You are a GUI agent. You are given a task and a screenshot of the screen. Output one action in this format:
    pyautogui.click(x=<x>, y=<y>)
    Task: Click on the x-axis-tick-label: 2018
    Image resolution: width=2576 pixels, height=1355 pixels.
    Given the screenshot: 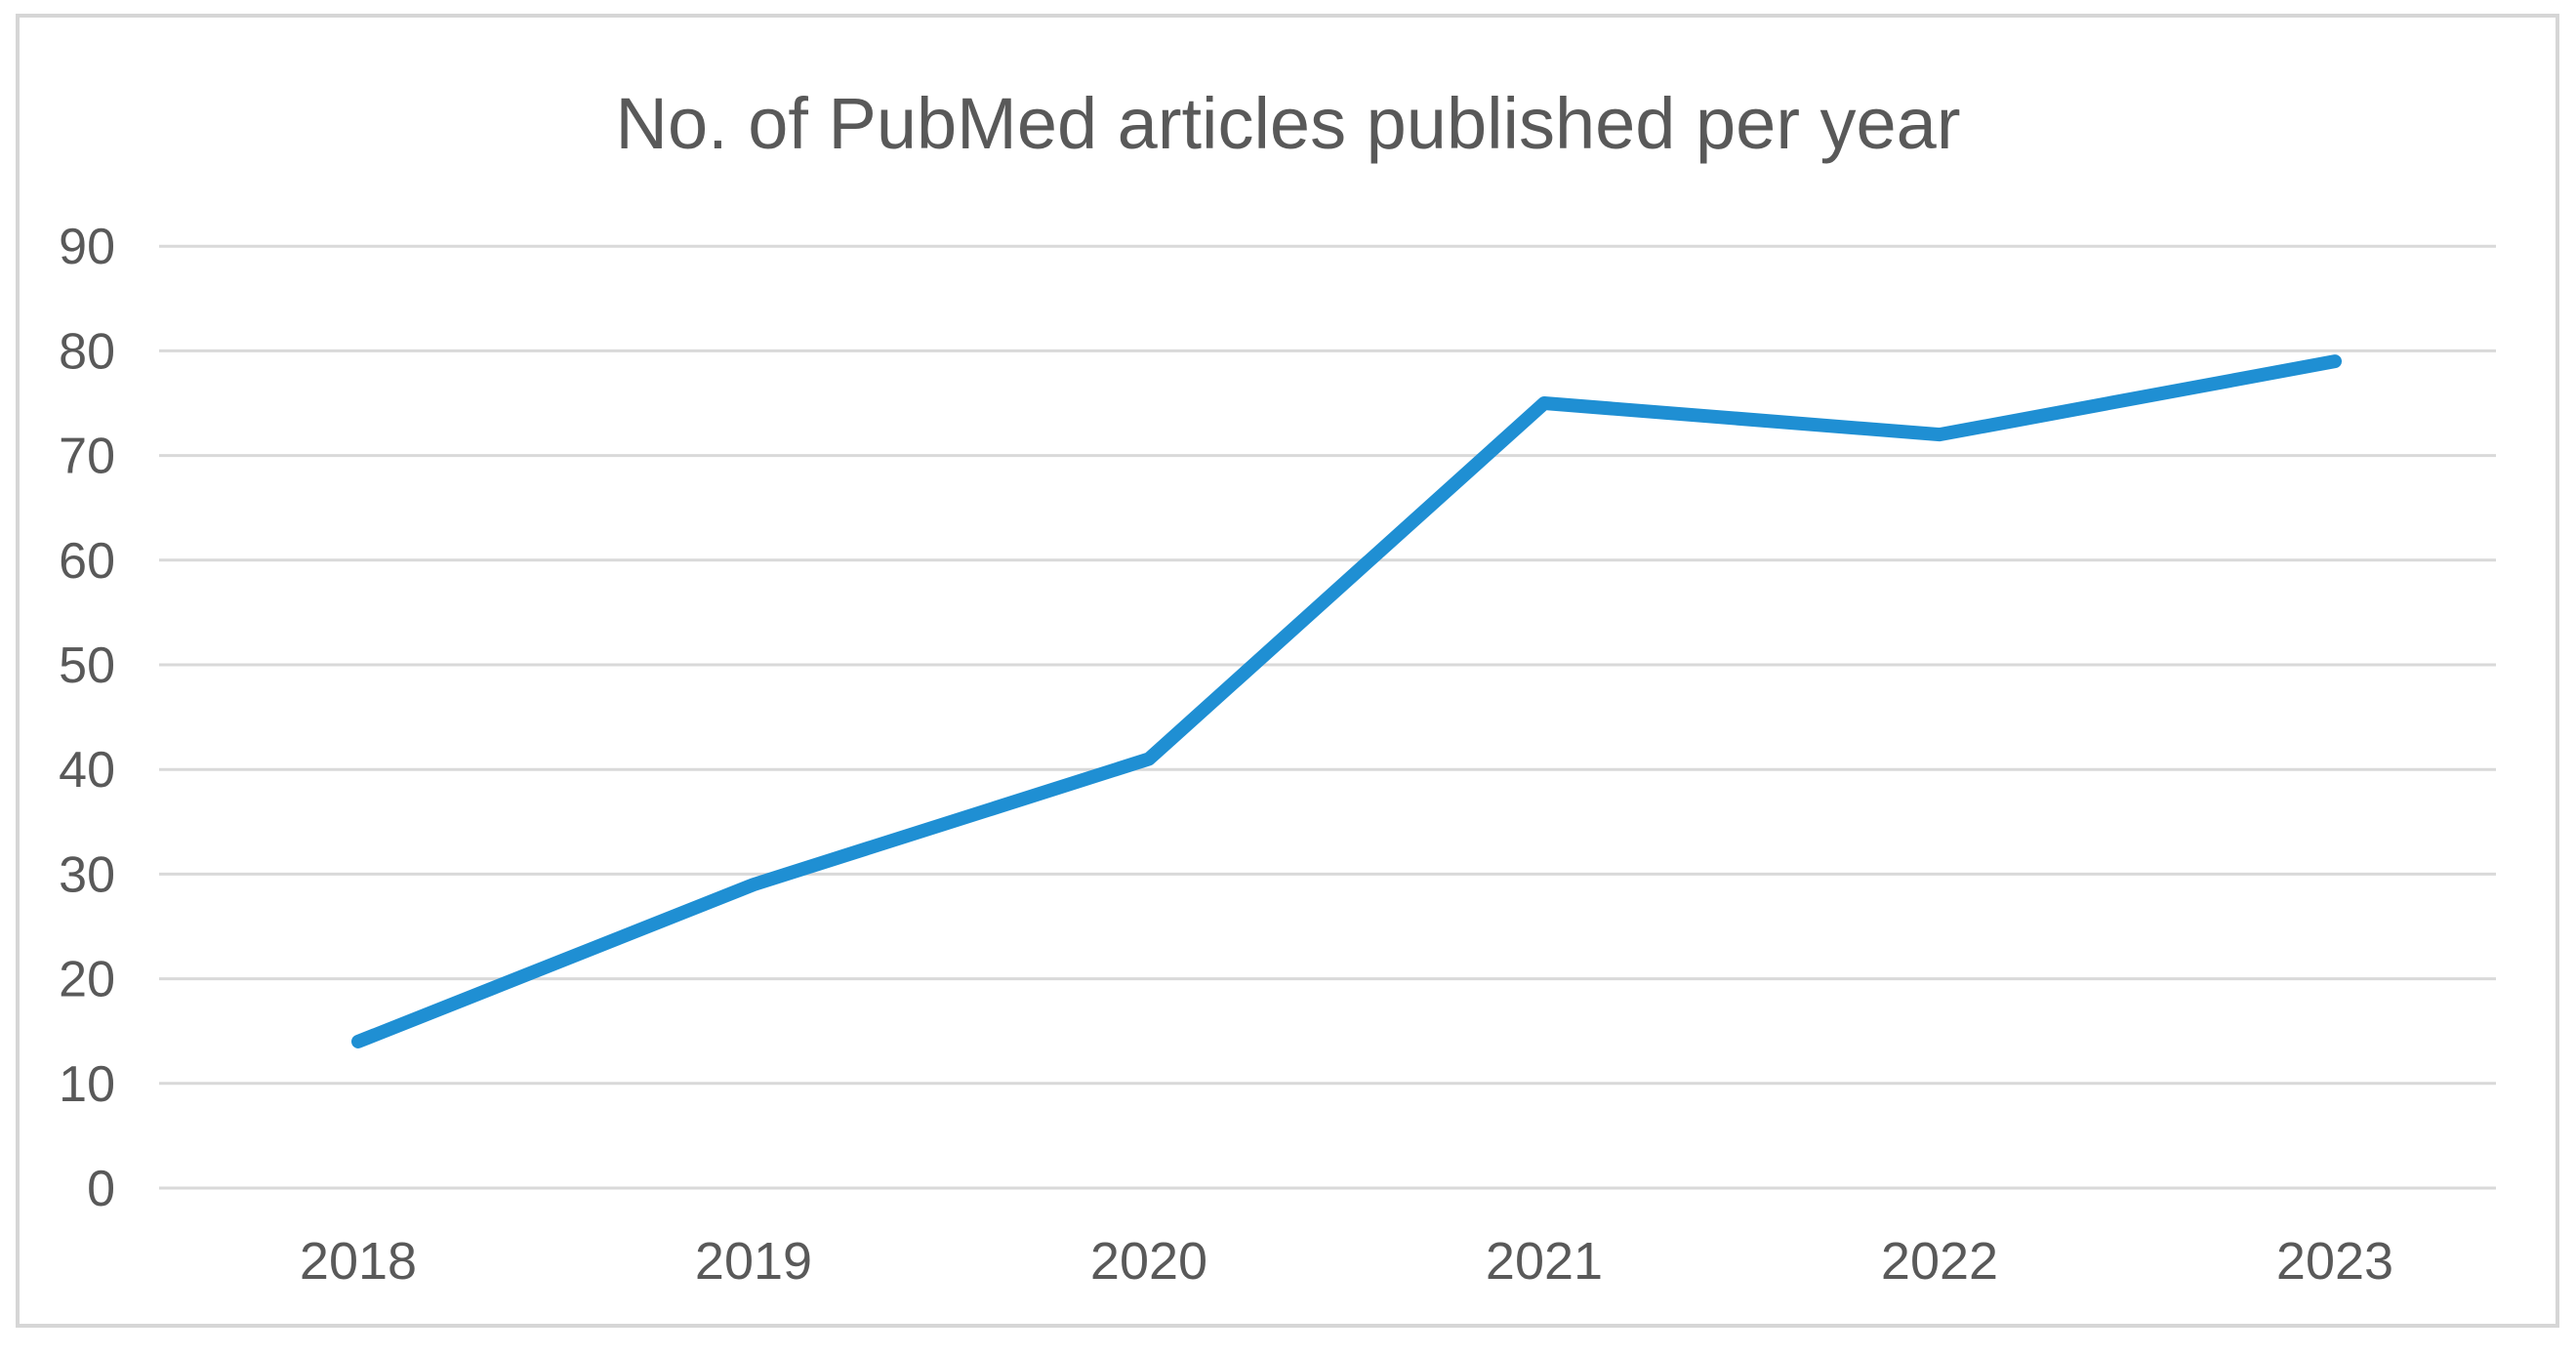 What is the action you would take?
    pyautogui.click(x=358, y=1261)
    